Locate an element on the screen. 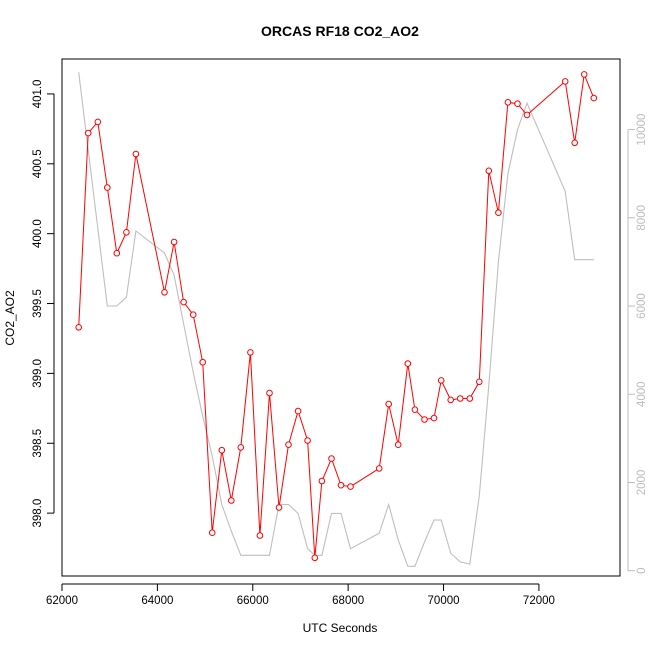 The width and height of the screenshot is (650, 650). x-tick-label: 68000 is located at coordinates (348, 601).